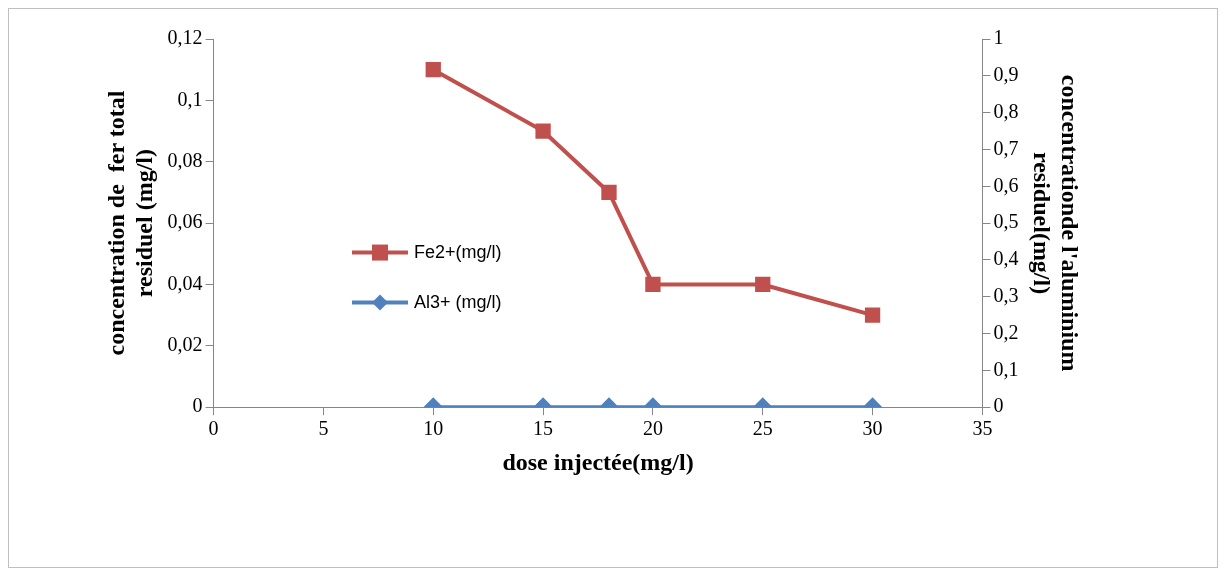 The height and width of the screenshot is (579, 1230). What do you see at coordinates (1006, 368) in the screenshot?
I see `y2-tick-label: 0,1` at bounding box center [1006, 368].